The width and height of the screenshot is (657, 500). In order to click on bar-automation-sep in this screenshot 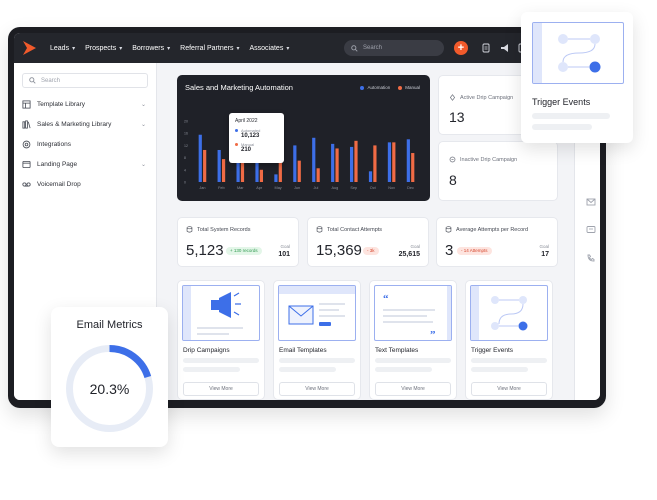, I will do `click(351, 164)`.